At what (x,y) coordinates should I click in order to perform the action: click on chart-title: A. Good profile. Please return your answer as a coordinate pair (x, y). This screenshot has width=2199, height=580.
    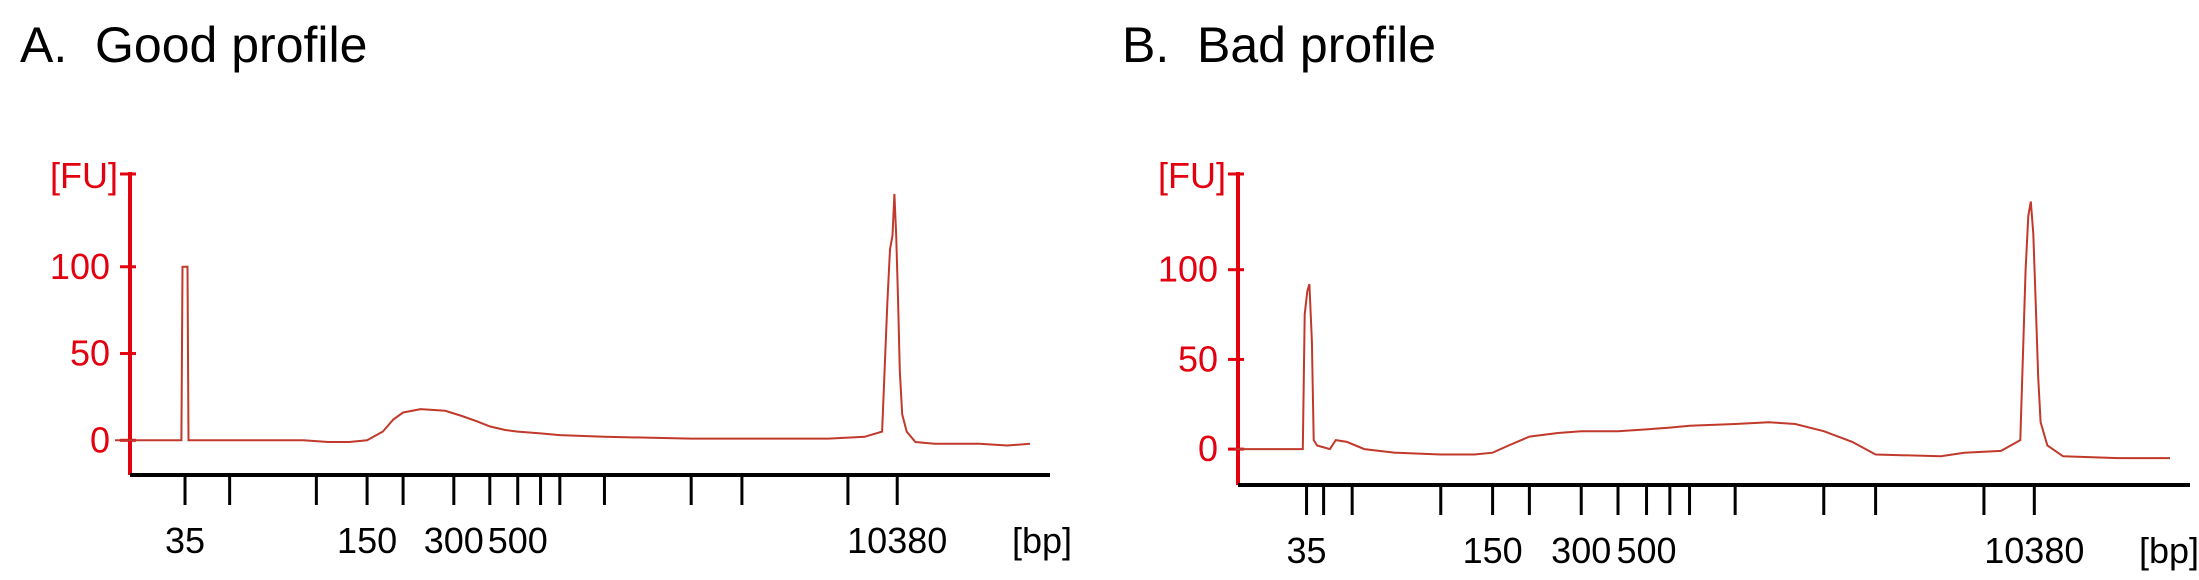
    Looking at the image, I should click on (194, 45).